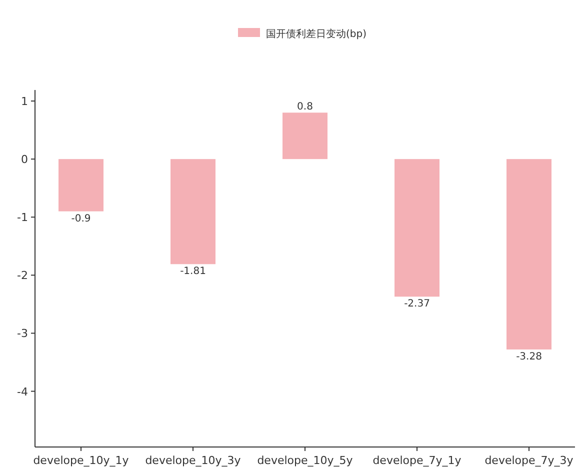 This screenshot has height=472, width=581. What do you see at coordinates (529, 460) in the screenshot?
I see `x-tick-label: develope_7y_3y` at bounding box center [529, 460].